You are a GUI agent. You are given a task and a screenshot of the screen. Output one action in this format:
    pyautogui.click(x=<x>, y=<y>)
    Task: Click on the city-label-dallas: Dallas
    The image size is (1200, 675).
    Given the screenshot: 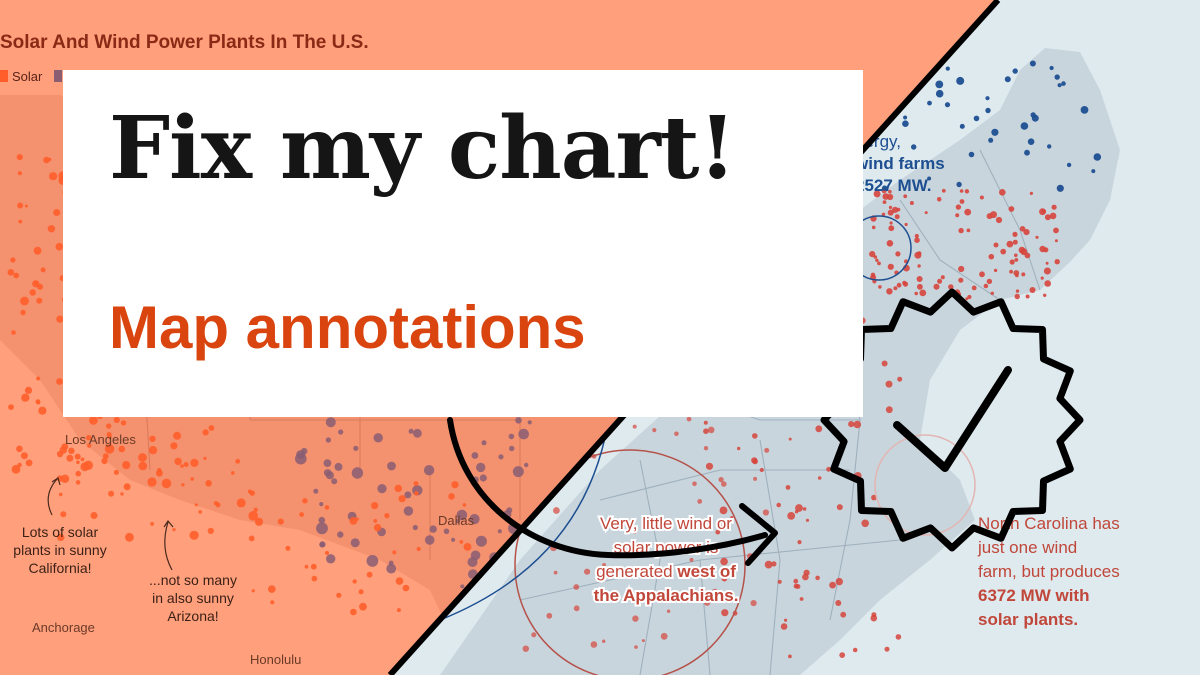 What is the action you would take?
    pyautogui.click(x=456, y=520)
    